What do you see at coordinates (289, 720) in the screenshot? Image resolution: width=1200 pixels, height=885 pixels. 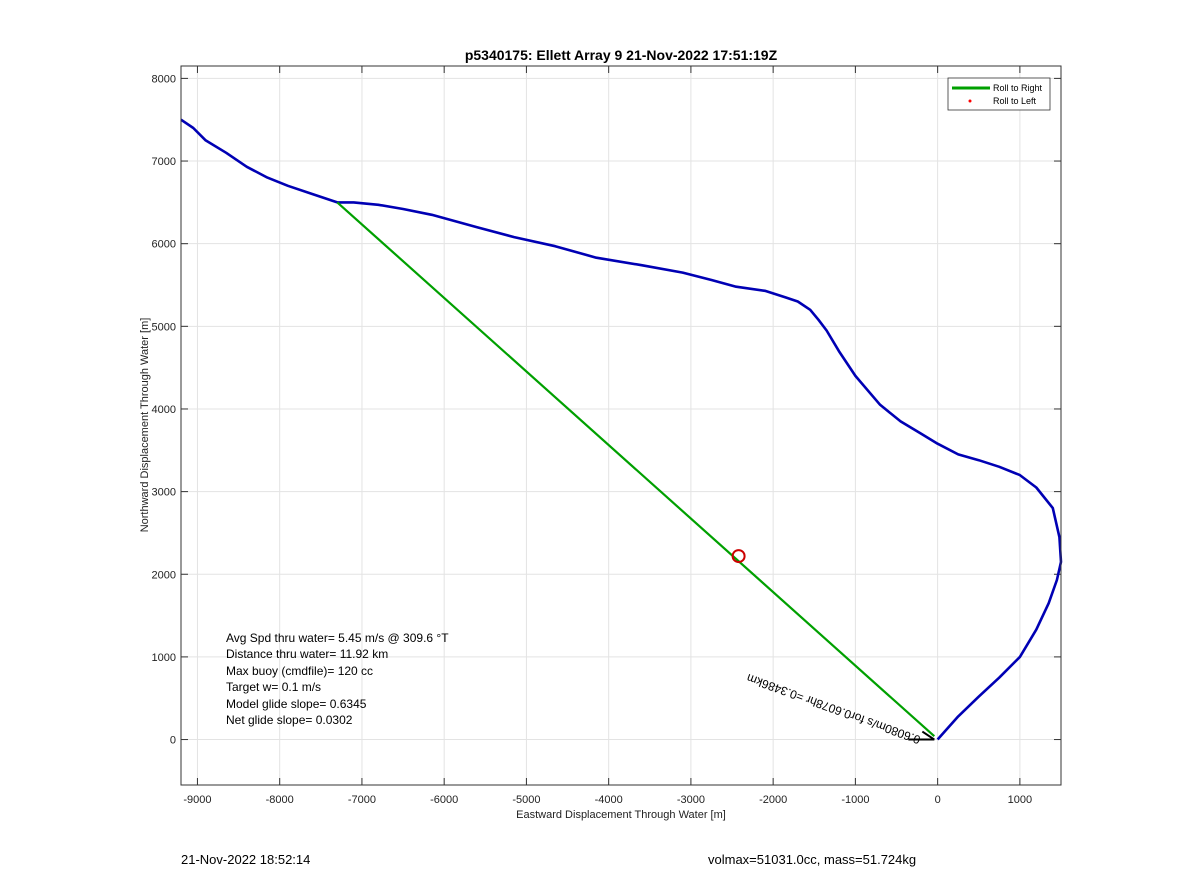 I see `stats-line: Net glide slope= 0.0302` at bounding box center [289, 720].